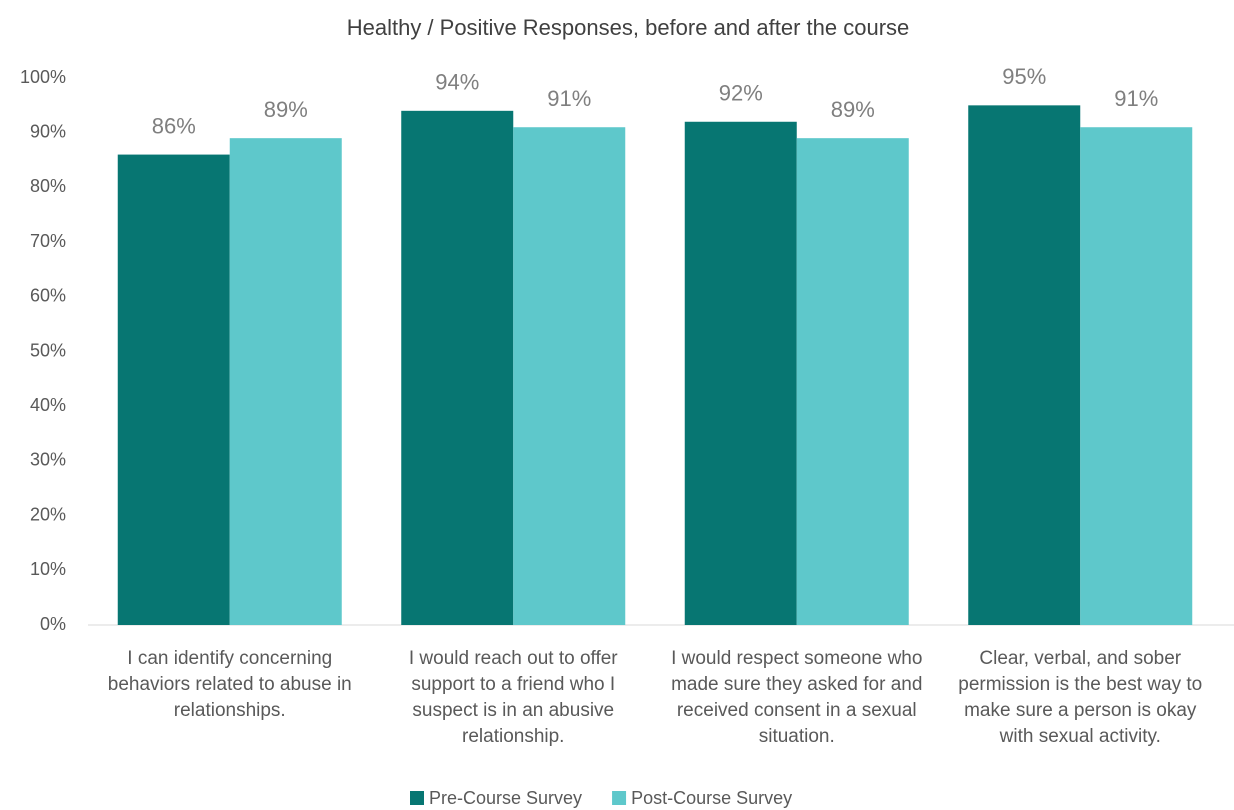 The height and width of the screenshot is (810, 1234). Describe the element at coordinates (741, 93) in the screenshot. I see `data-label: 92%` at that location.